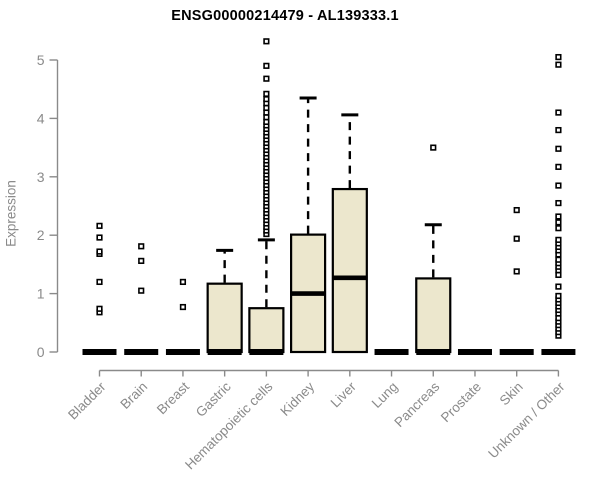 The image size is (600, 500). I want to click on box-collapsed-lung, so click(391, 352).